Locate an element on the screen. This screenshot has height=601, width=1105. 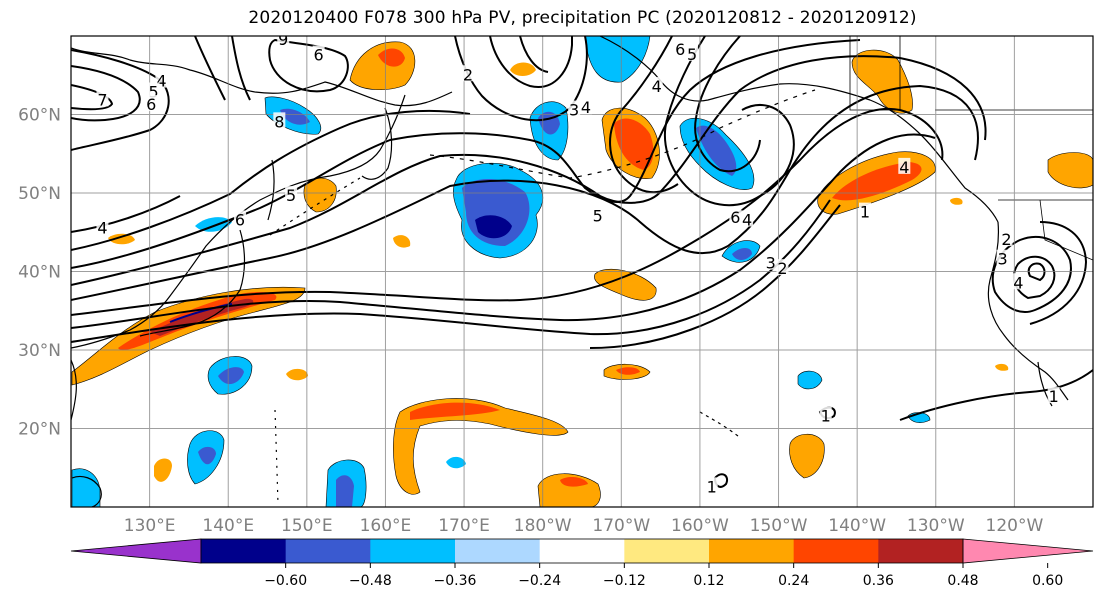
pv-contour-label: 7 is located at coordinates (102, 99).